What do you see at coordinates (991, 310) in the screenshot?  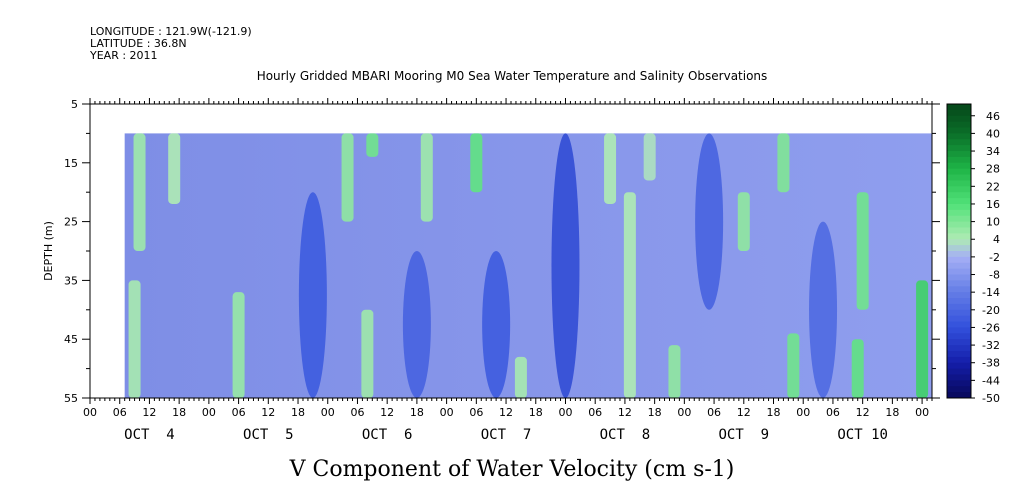 I see `colorbar-label: -20` at bounding box center [991, 310].